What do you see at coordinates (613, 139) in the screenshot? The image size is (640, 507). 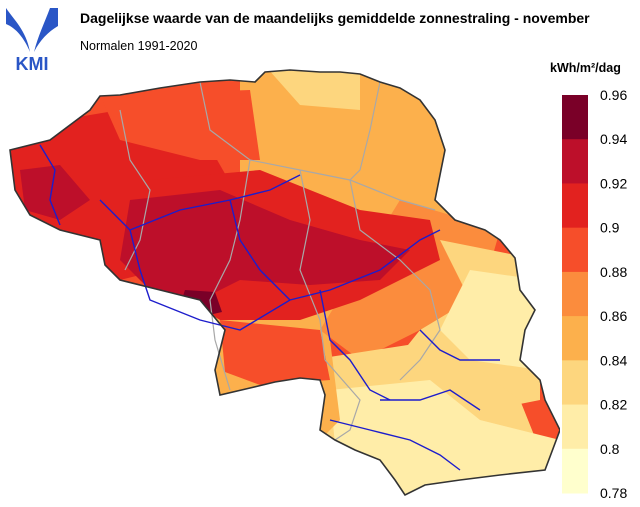 I see `legend-tick-label: 0.94` at bounding box center [613, 139].